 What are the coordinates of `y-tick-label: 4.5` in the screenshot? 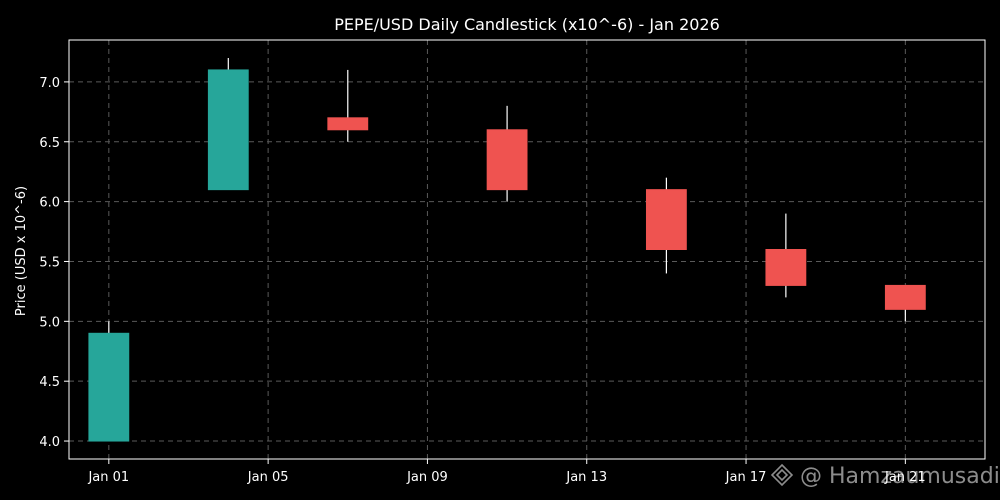 It's located at (49, 382).